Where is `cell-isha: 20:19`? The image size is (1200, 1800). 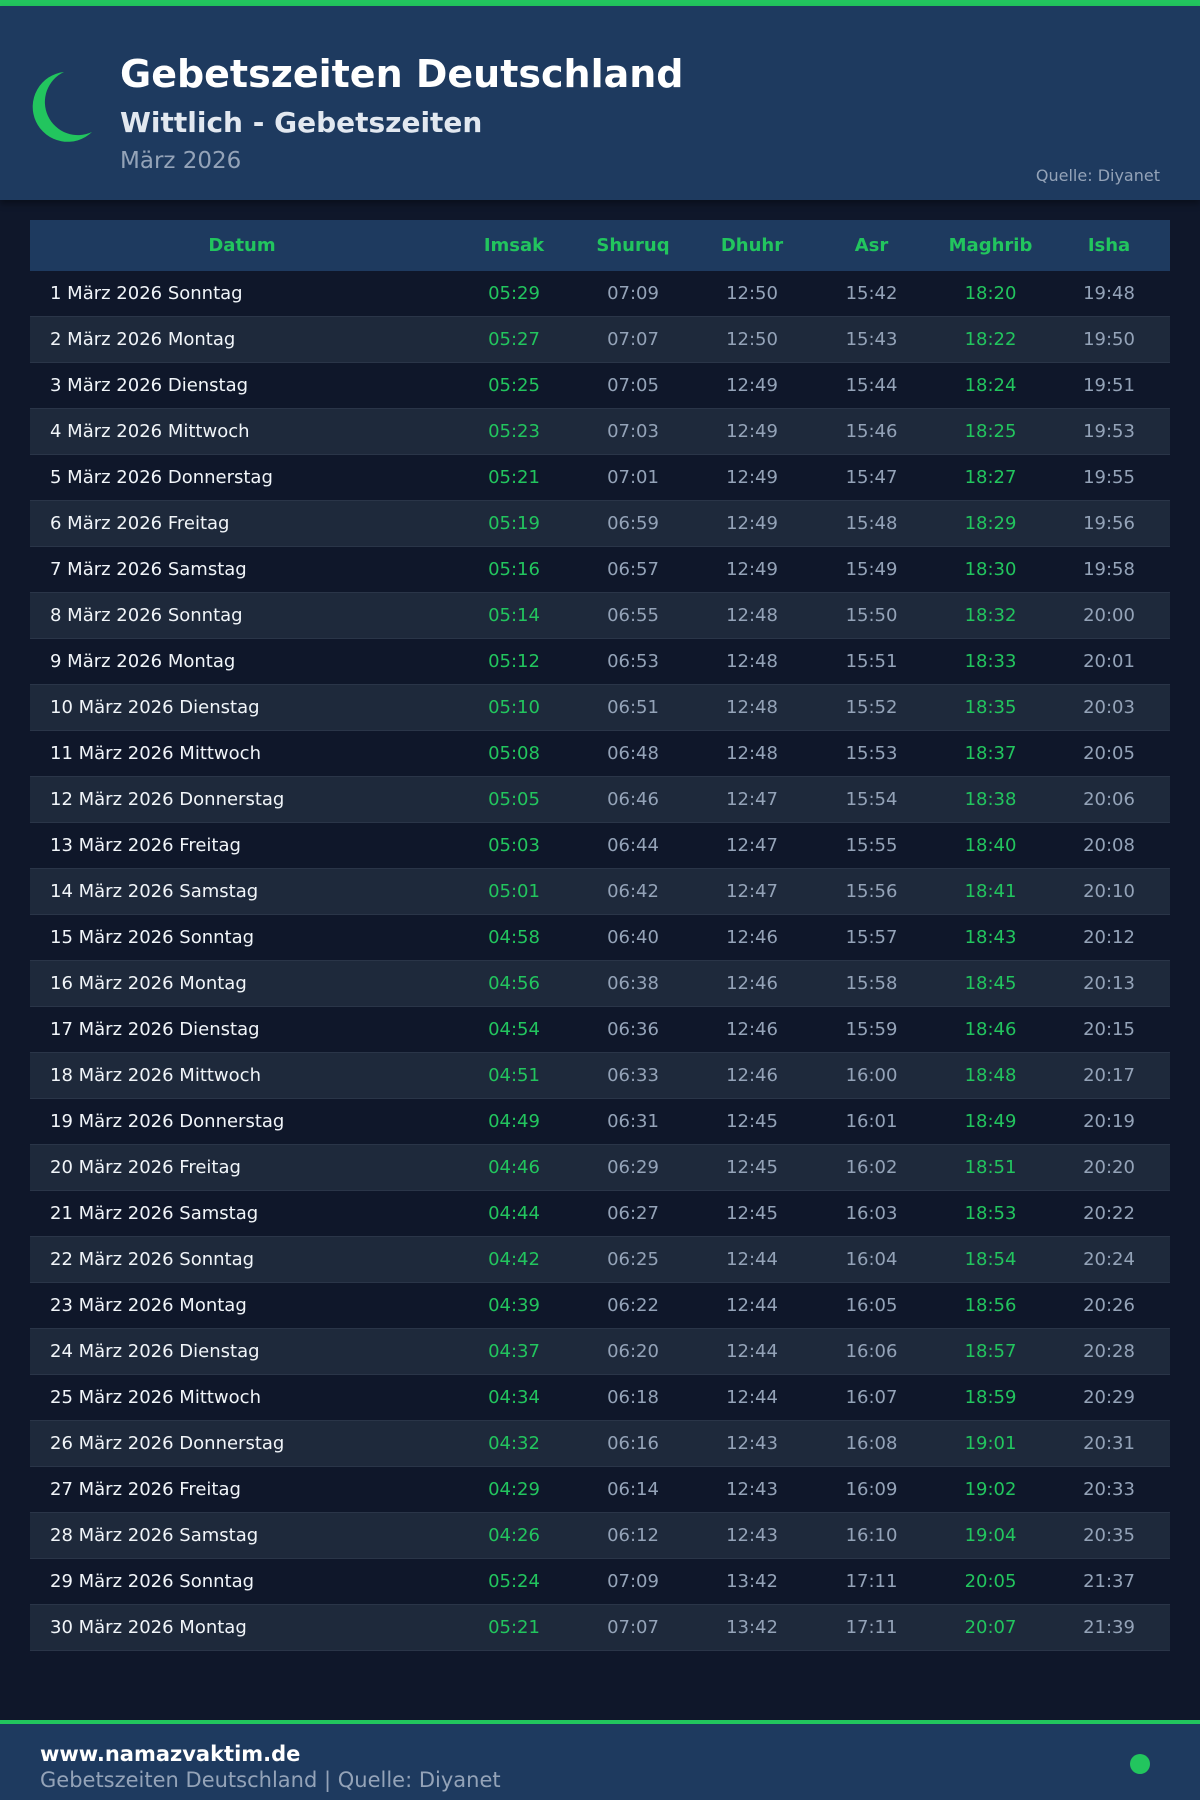 cell-isha: 20:19 is located at coordinates (1109, 1121).